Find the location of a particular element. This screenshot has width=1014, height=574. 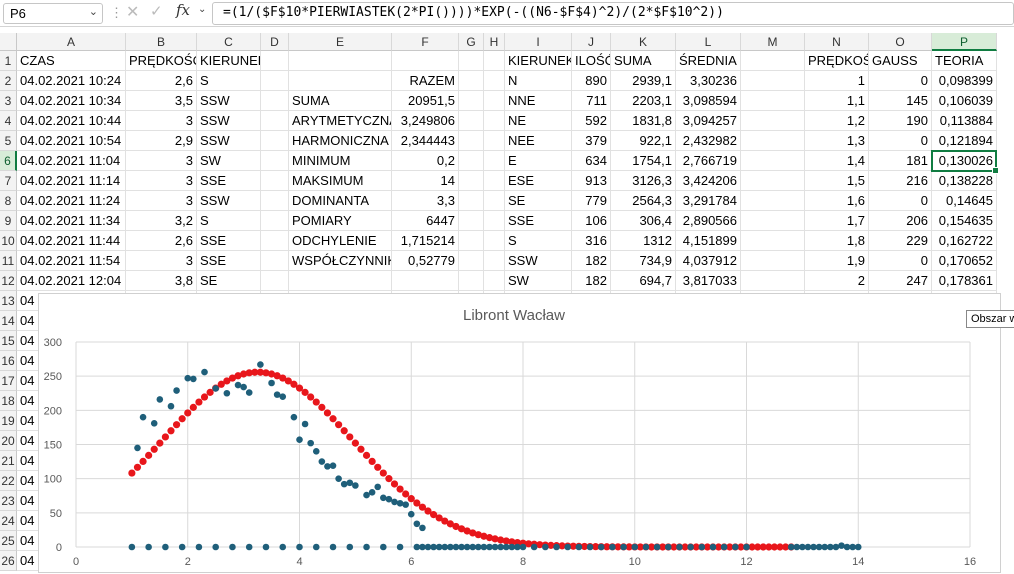

row-header-25: 25 is located at coordinates (8, 541).